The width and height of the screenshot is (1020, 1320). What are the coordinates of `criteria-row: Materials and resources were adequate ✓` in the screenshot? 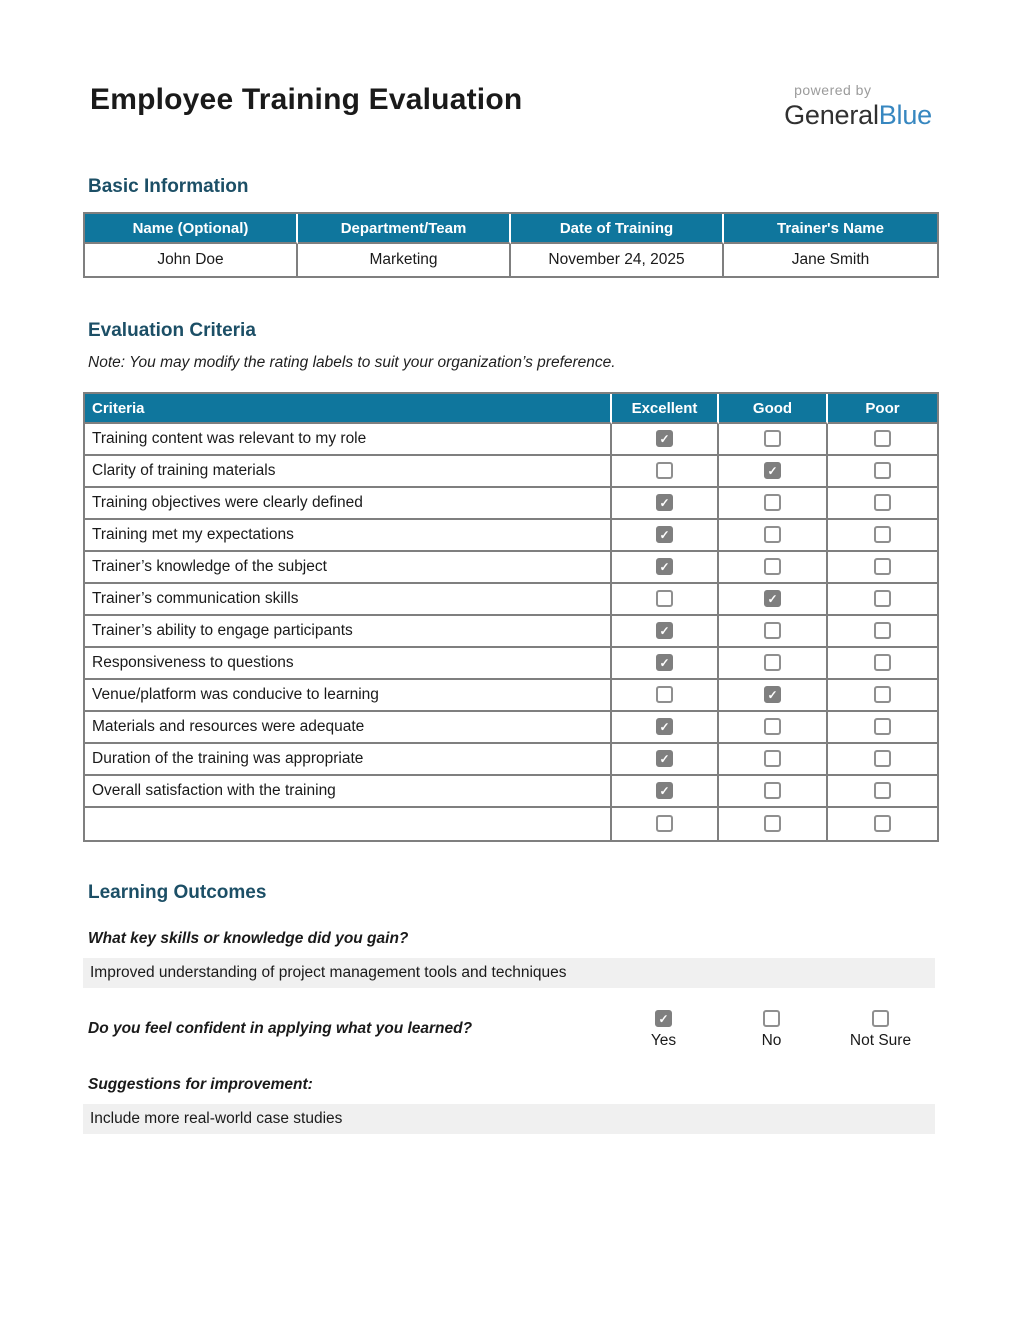 It's located at (511, 728).